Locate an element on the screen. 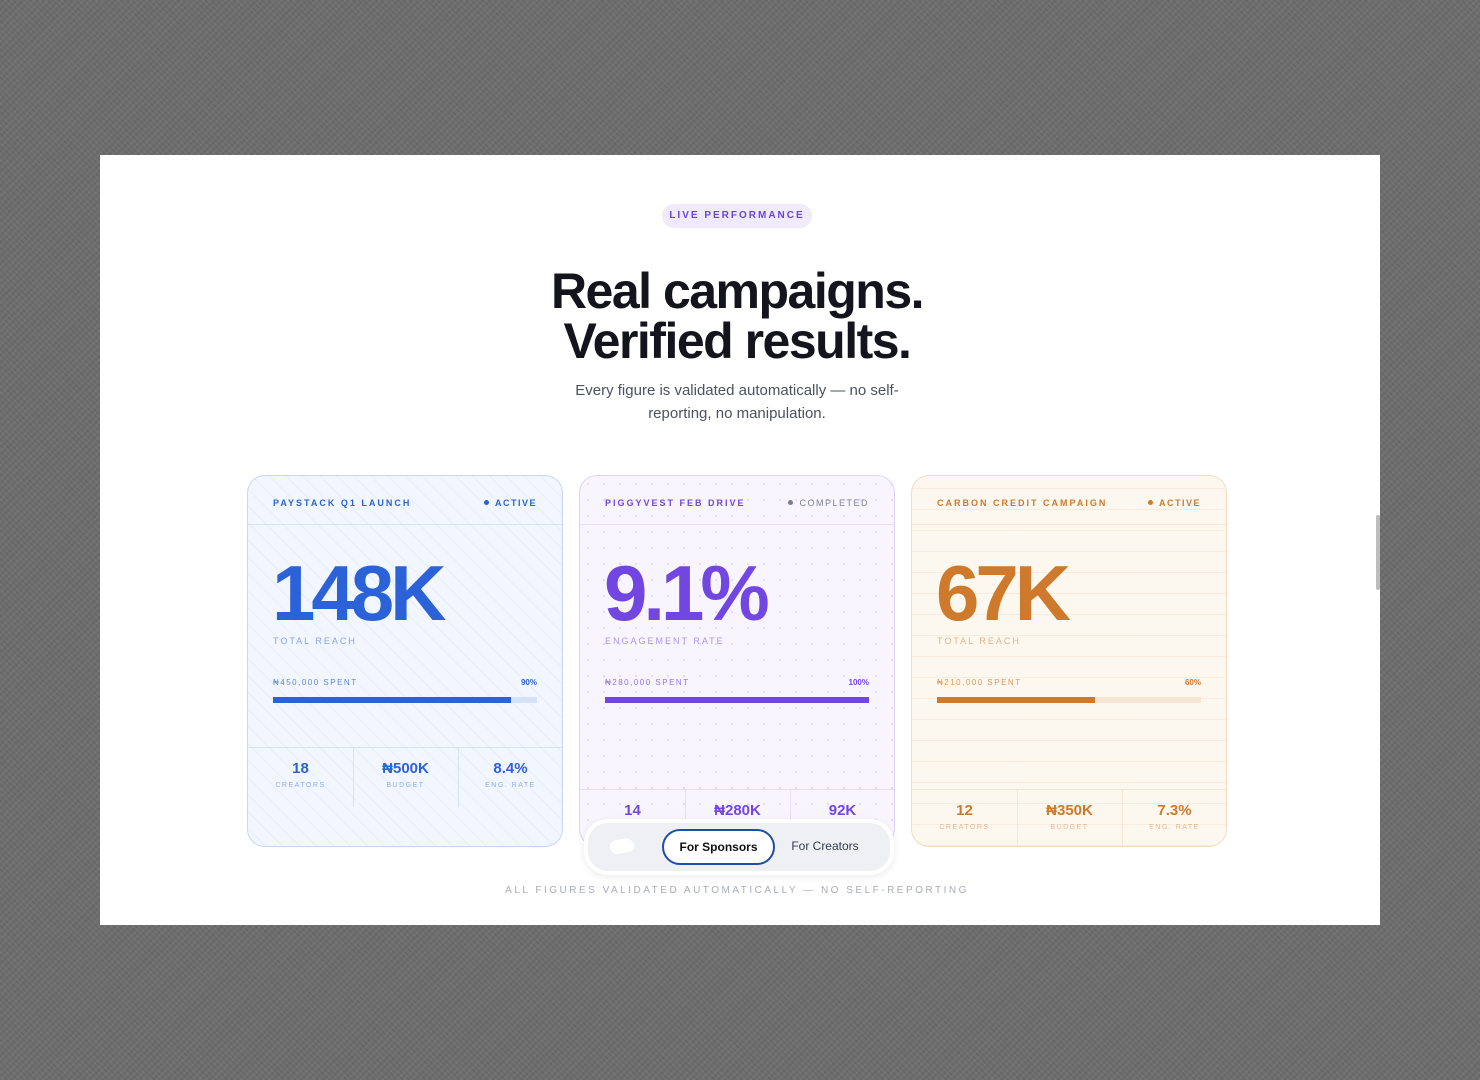 This screenshot has height=1080, width=1480. stat: 8.4% ENG. RATE is located at coordinates (510, 774).